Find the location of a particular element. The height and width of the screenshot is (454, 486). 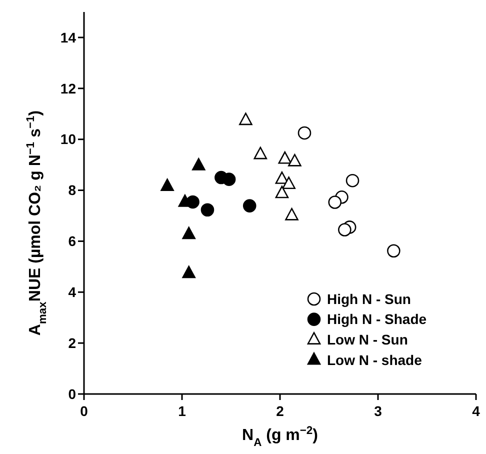

x-tick-label: 1 is located at coordinates (182, 411).